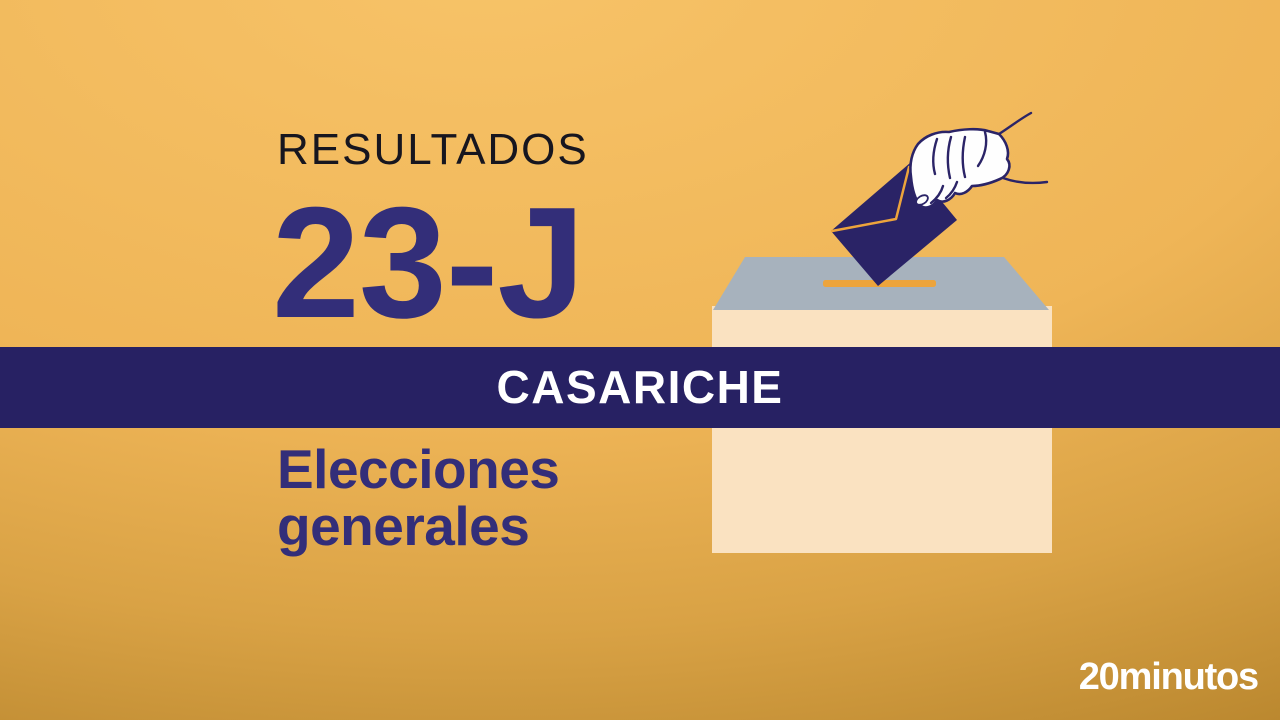  Describe the element at coordinates (433, 149) in the screenshot. I see `kicker-label: RESULTADOS` at that location.